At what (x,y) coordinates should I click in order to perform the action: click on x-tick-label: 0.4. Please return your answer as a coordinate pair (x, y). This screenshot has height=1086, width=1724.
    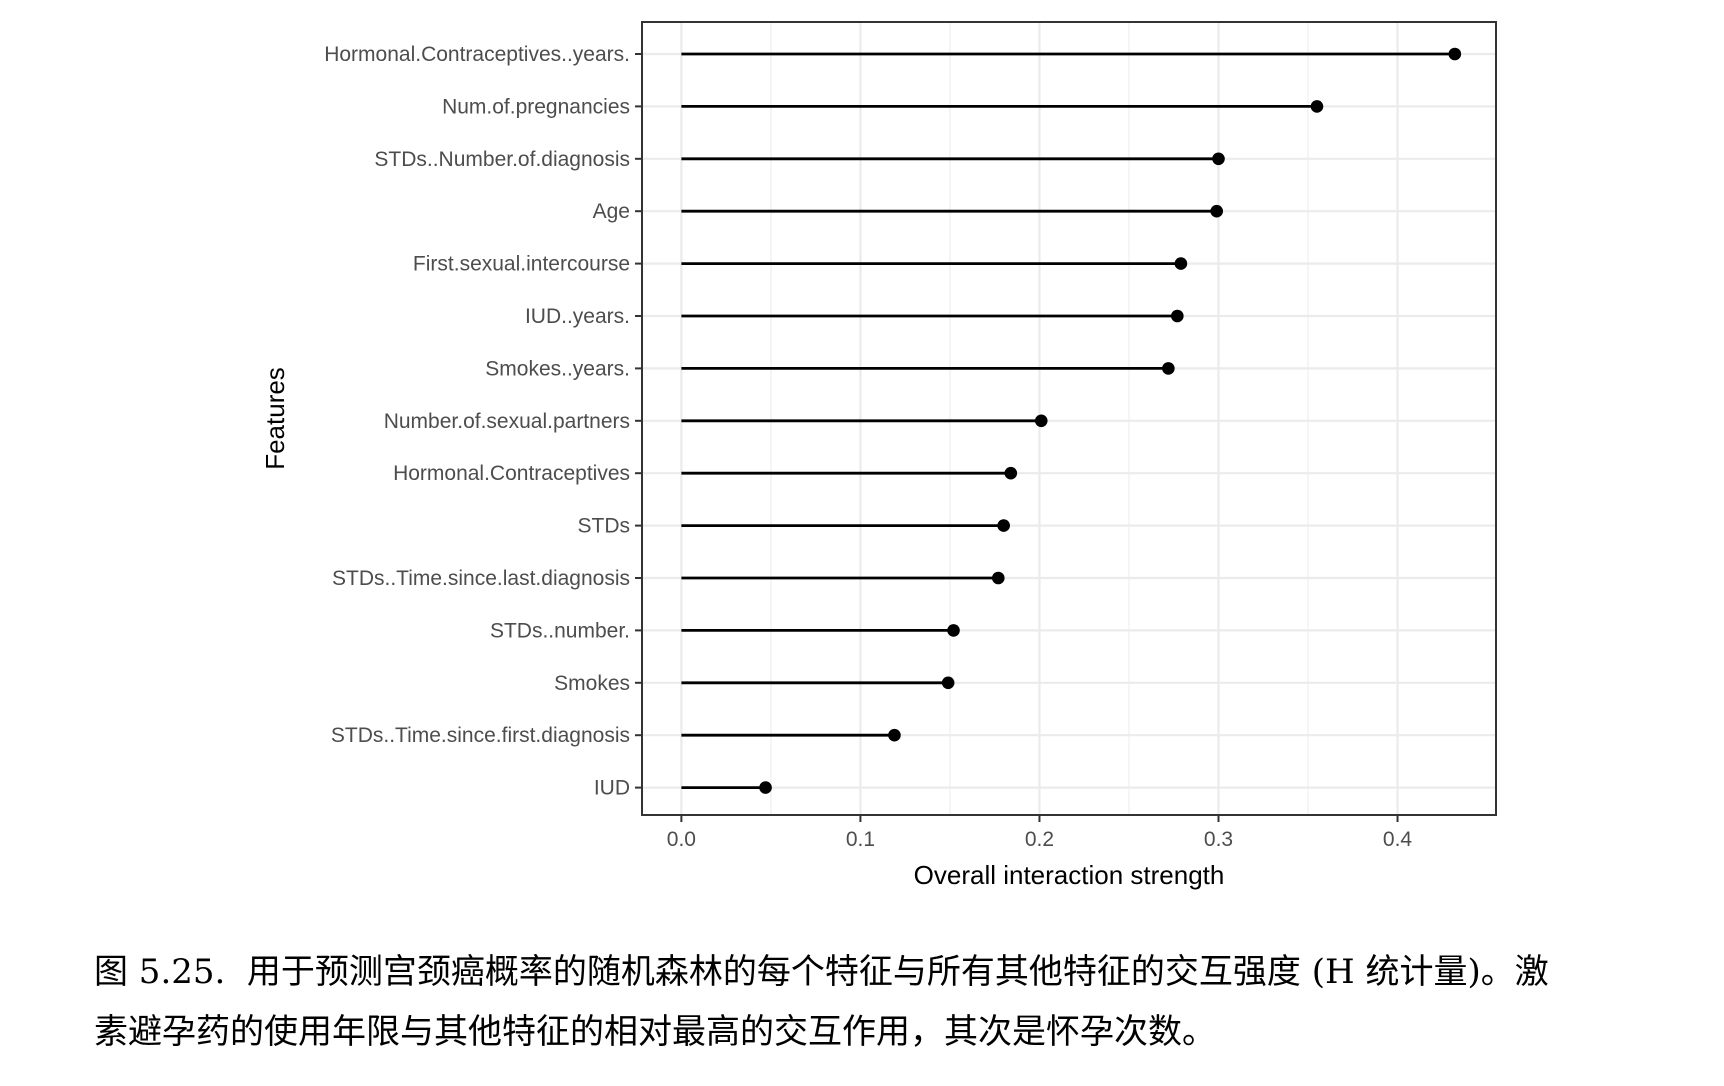
    Looking at the image, I should click on (1398, 839).